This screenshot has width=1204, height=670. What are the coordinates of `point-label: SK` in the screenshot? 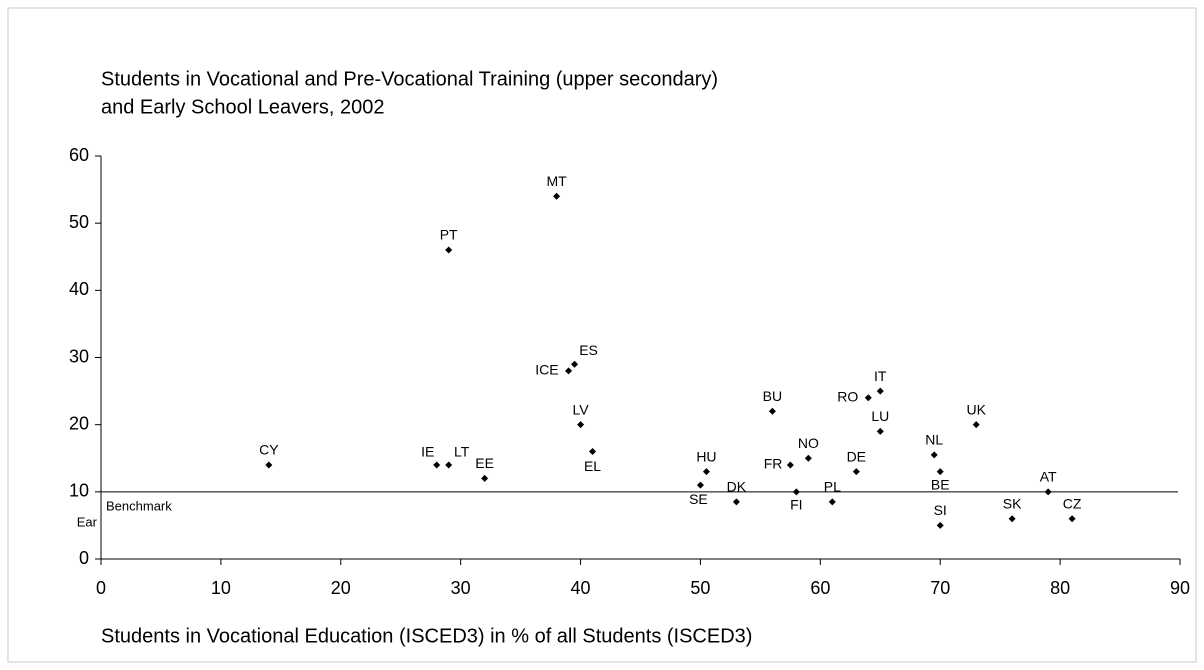 It's located at (1012, 503).